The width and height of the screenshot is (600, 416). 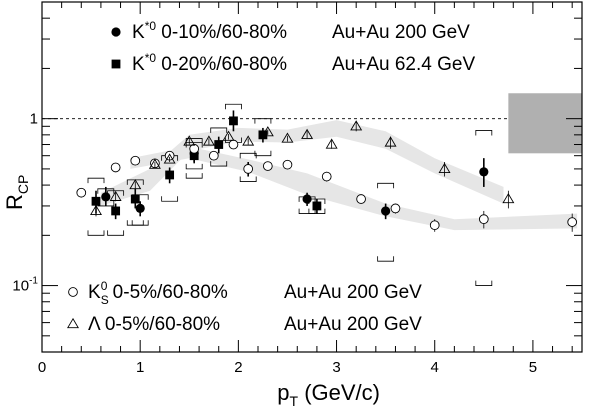 I want to click on x-tick-label: 0, so click(x=42, y=367).